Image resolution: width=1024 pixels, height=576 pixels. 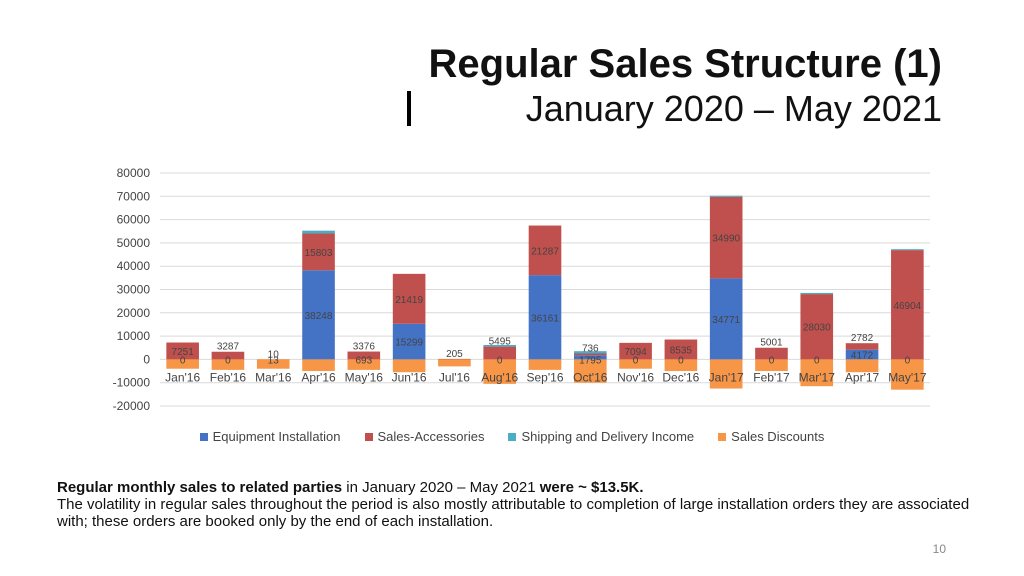 I want to click on legend-item: Sales-Accessories, so click(x=424, y=436).